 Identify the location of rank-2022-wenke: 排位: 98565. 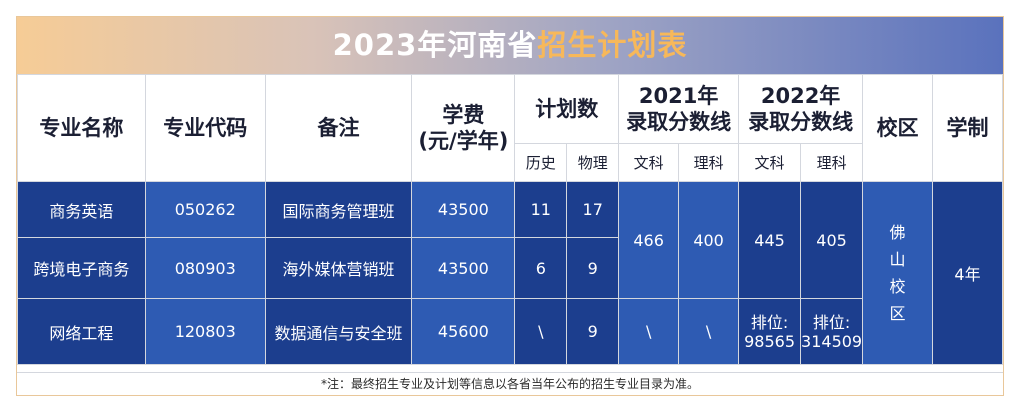
(770, 331).